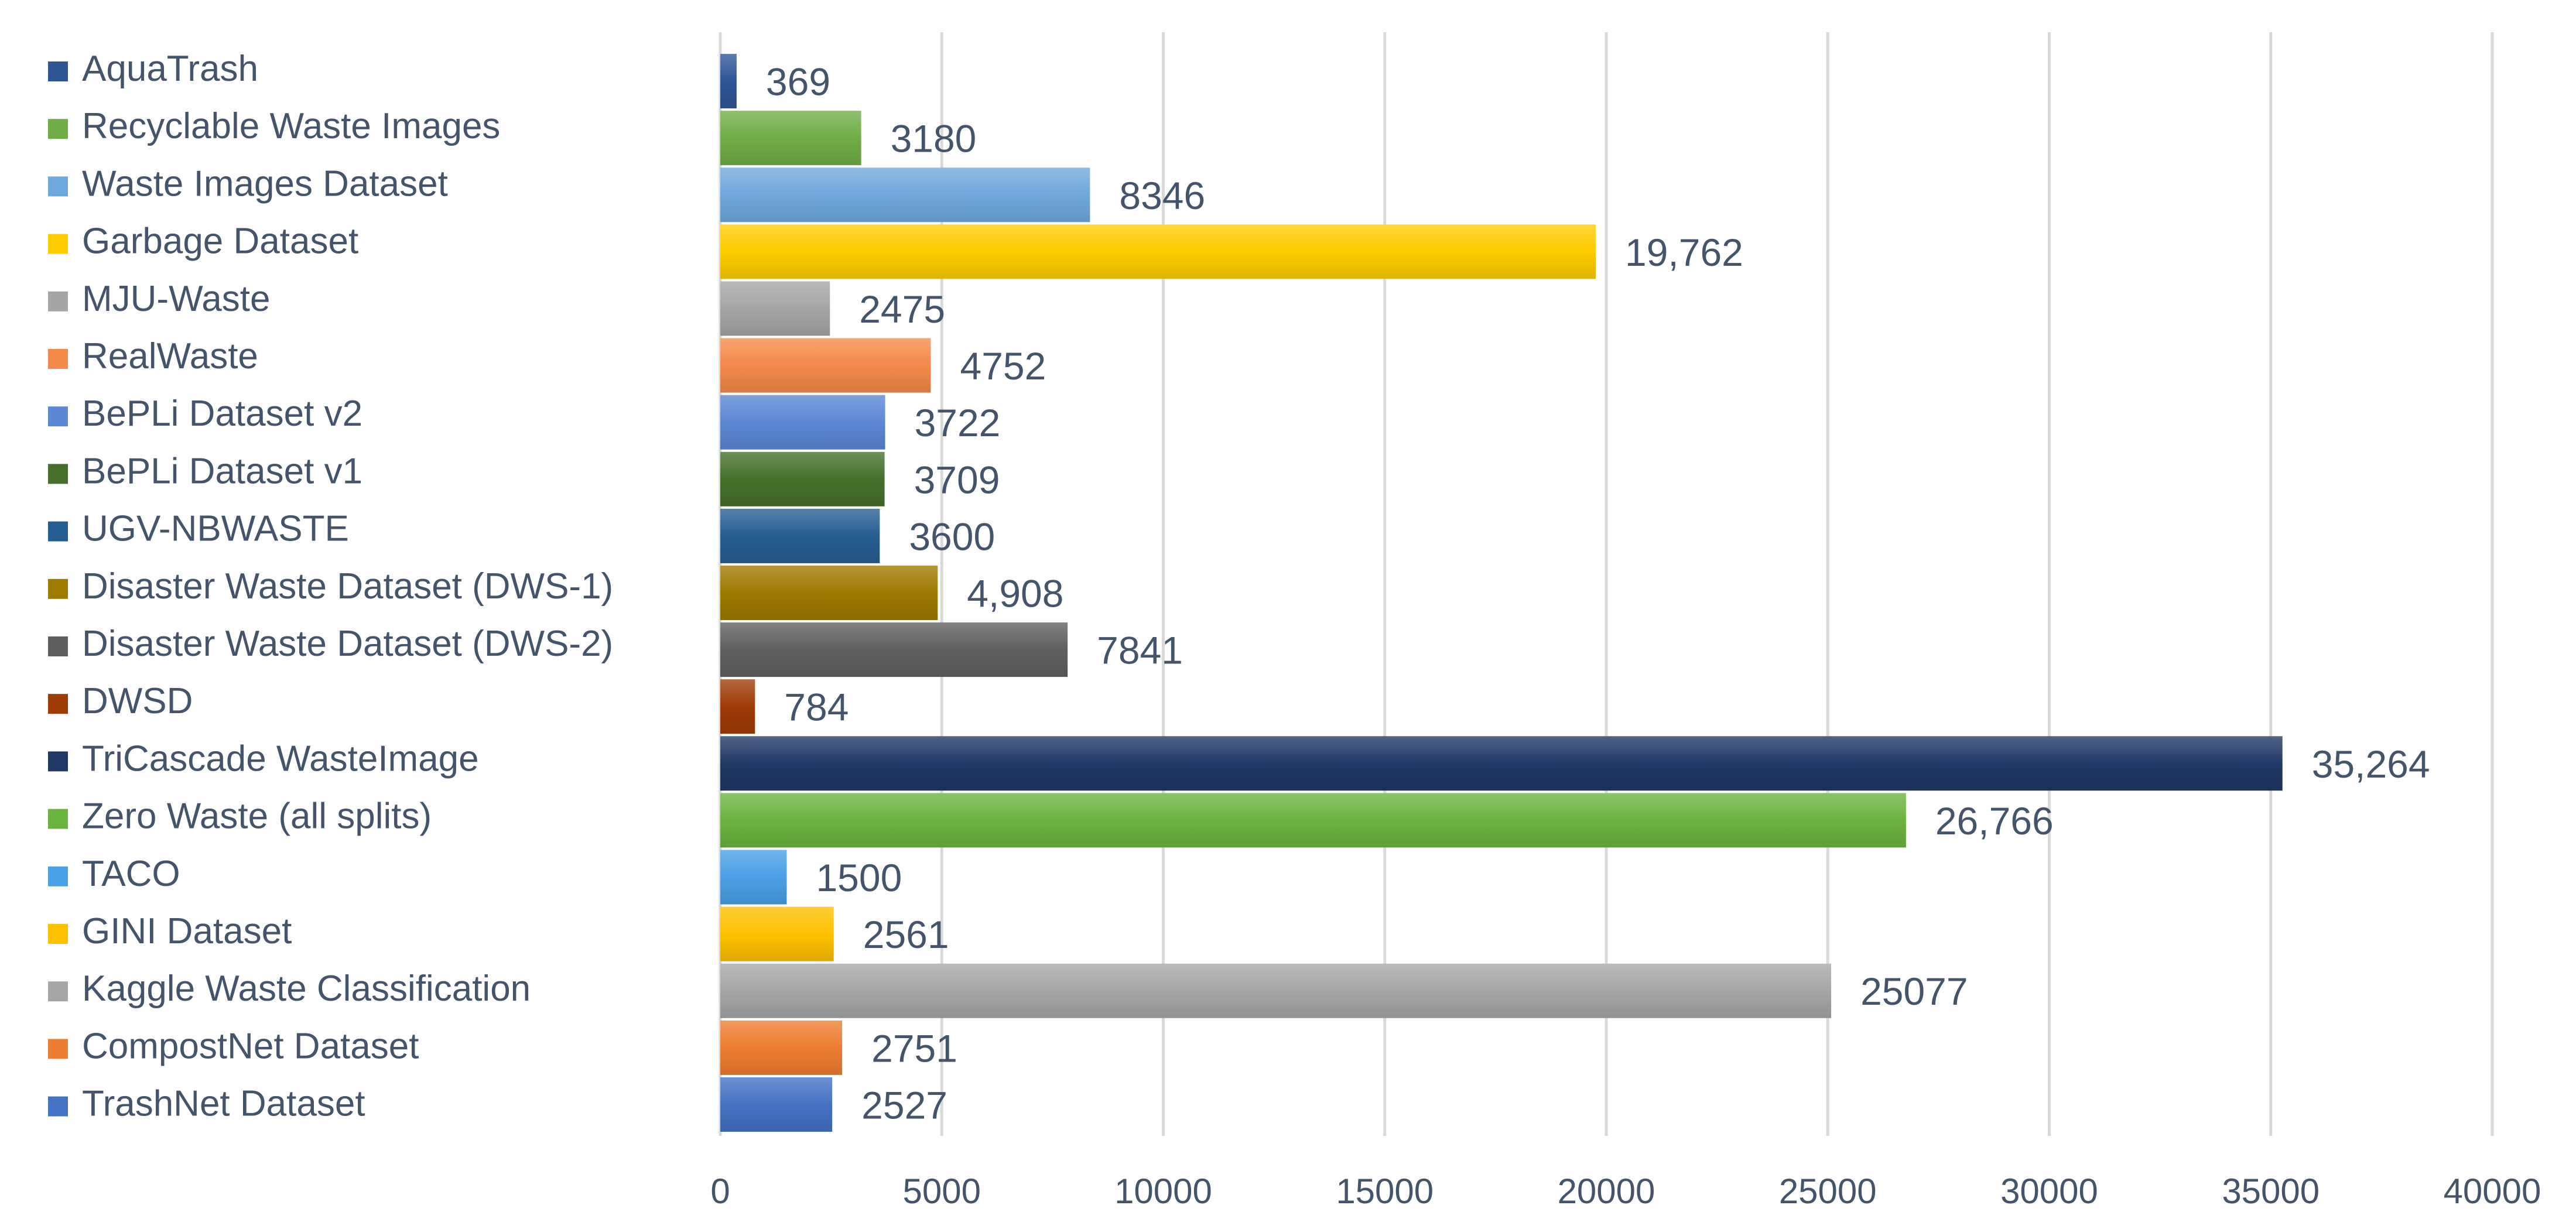 The height and width of the screenshot is (1229, 2576). I want to click on legend-swatch-compostnet-dataset, so click(58, 1049).